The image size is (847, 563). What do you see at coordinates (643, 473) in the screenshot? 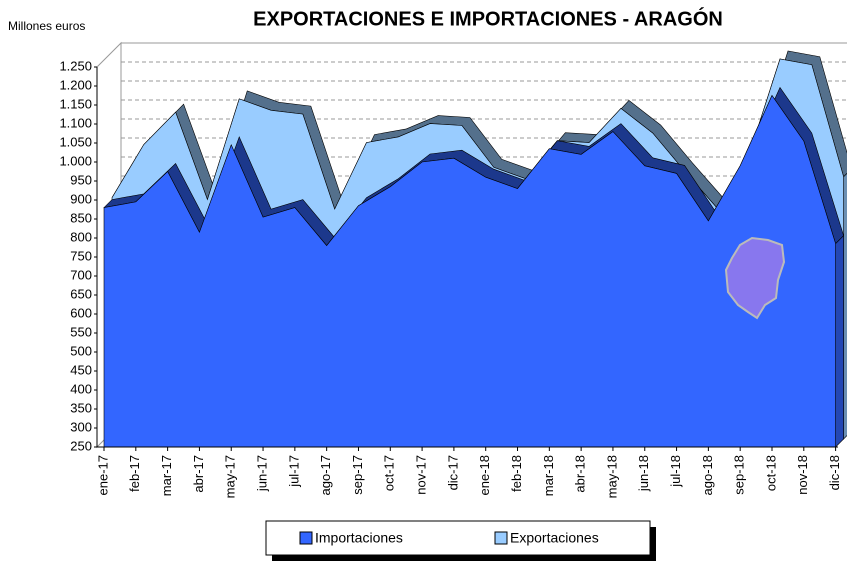
I see `x-tick-label: jun-18` at bounding box center [643, 473].